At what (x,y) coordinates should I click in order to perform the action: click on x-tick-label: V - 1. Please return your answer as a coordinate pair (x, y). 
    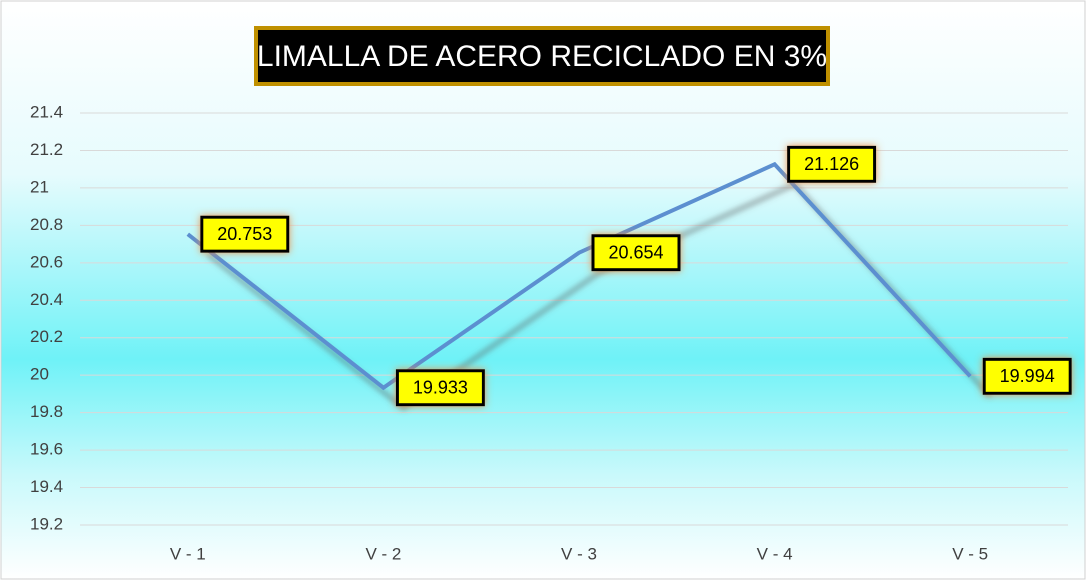
    Looking at the image, I should click on (188, 553).